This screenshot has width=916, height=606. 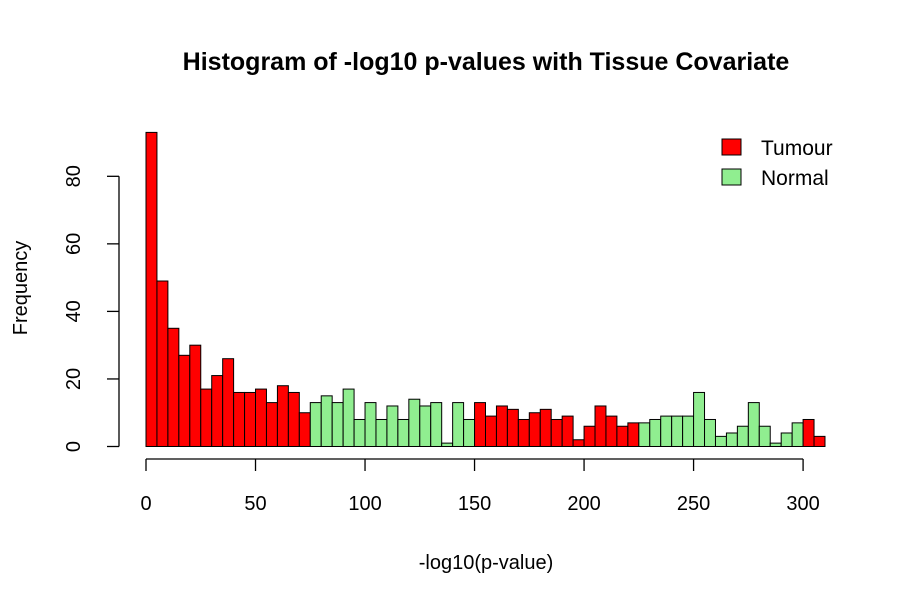 I want to click on x-tick-label: 300, so click(x=802, y=504).